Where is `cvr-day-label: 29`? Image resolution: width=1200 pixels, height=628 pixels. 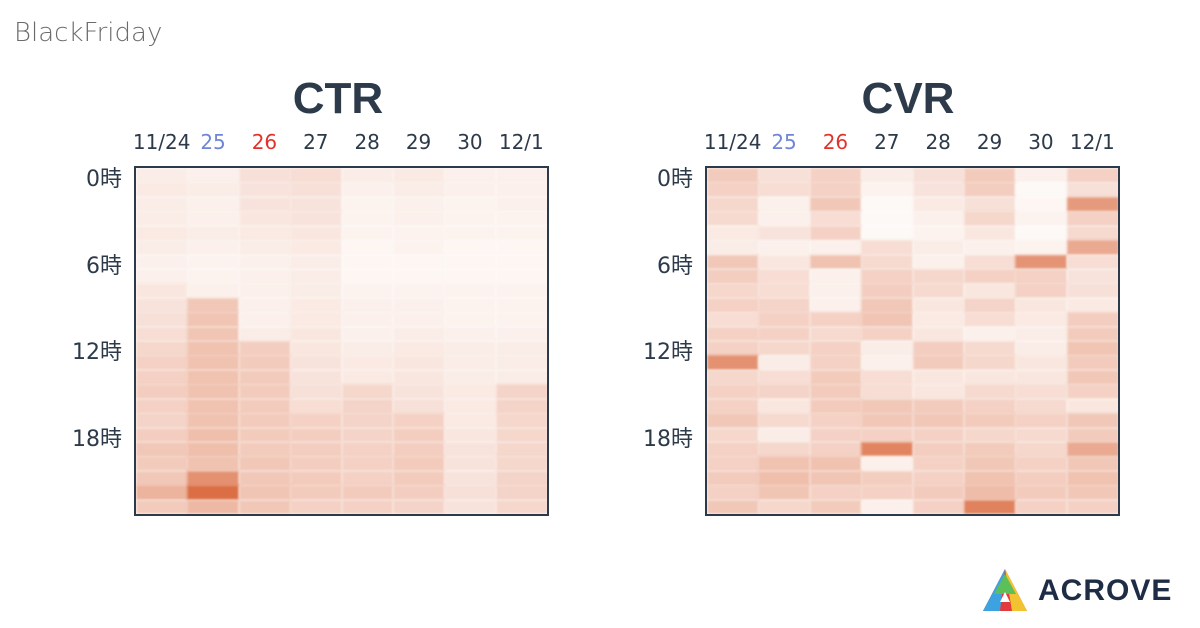 cvr-day-label: 29 is located at coordinates (989, 142).